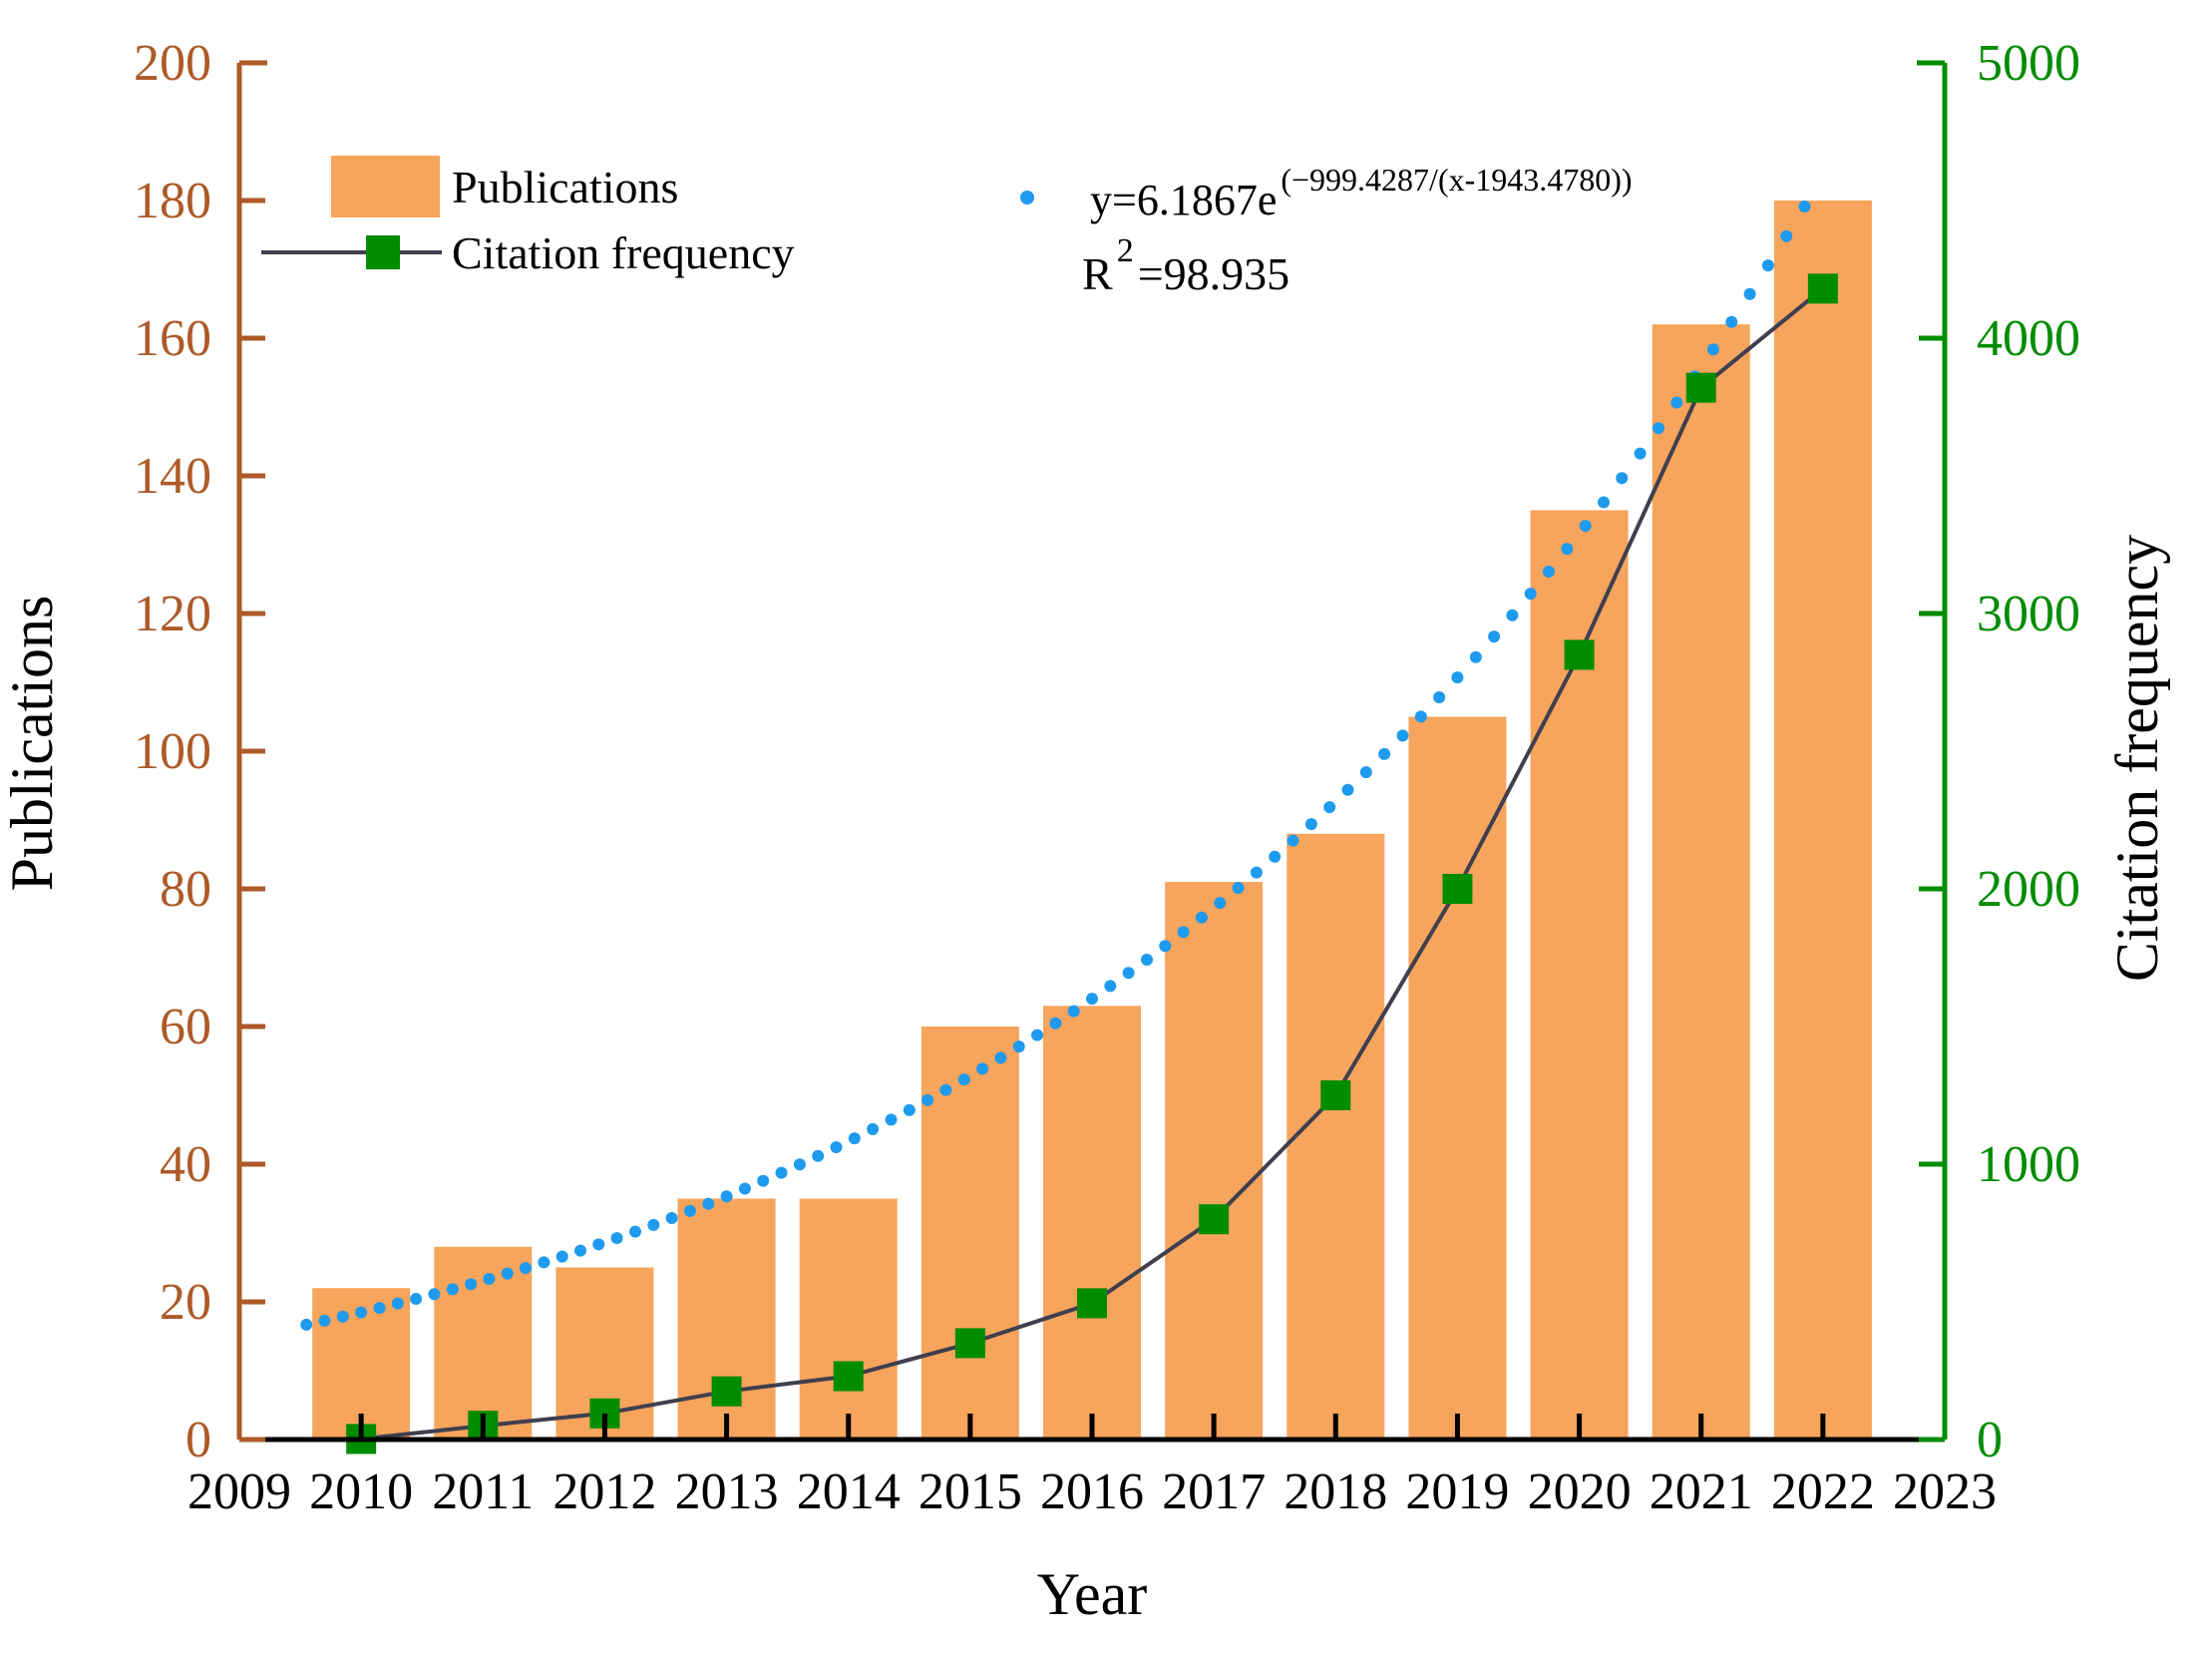 This screenshot has width=2212, height=1657. What do you see at coordinates (1335, 1095) in the screenshot?
I see `citation-marker-2018` at bounding box center [1335, 1095].